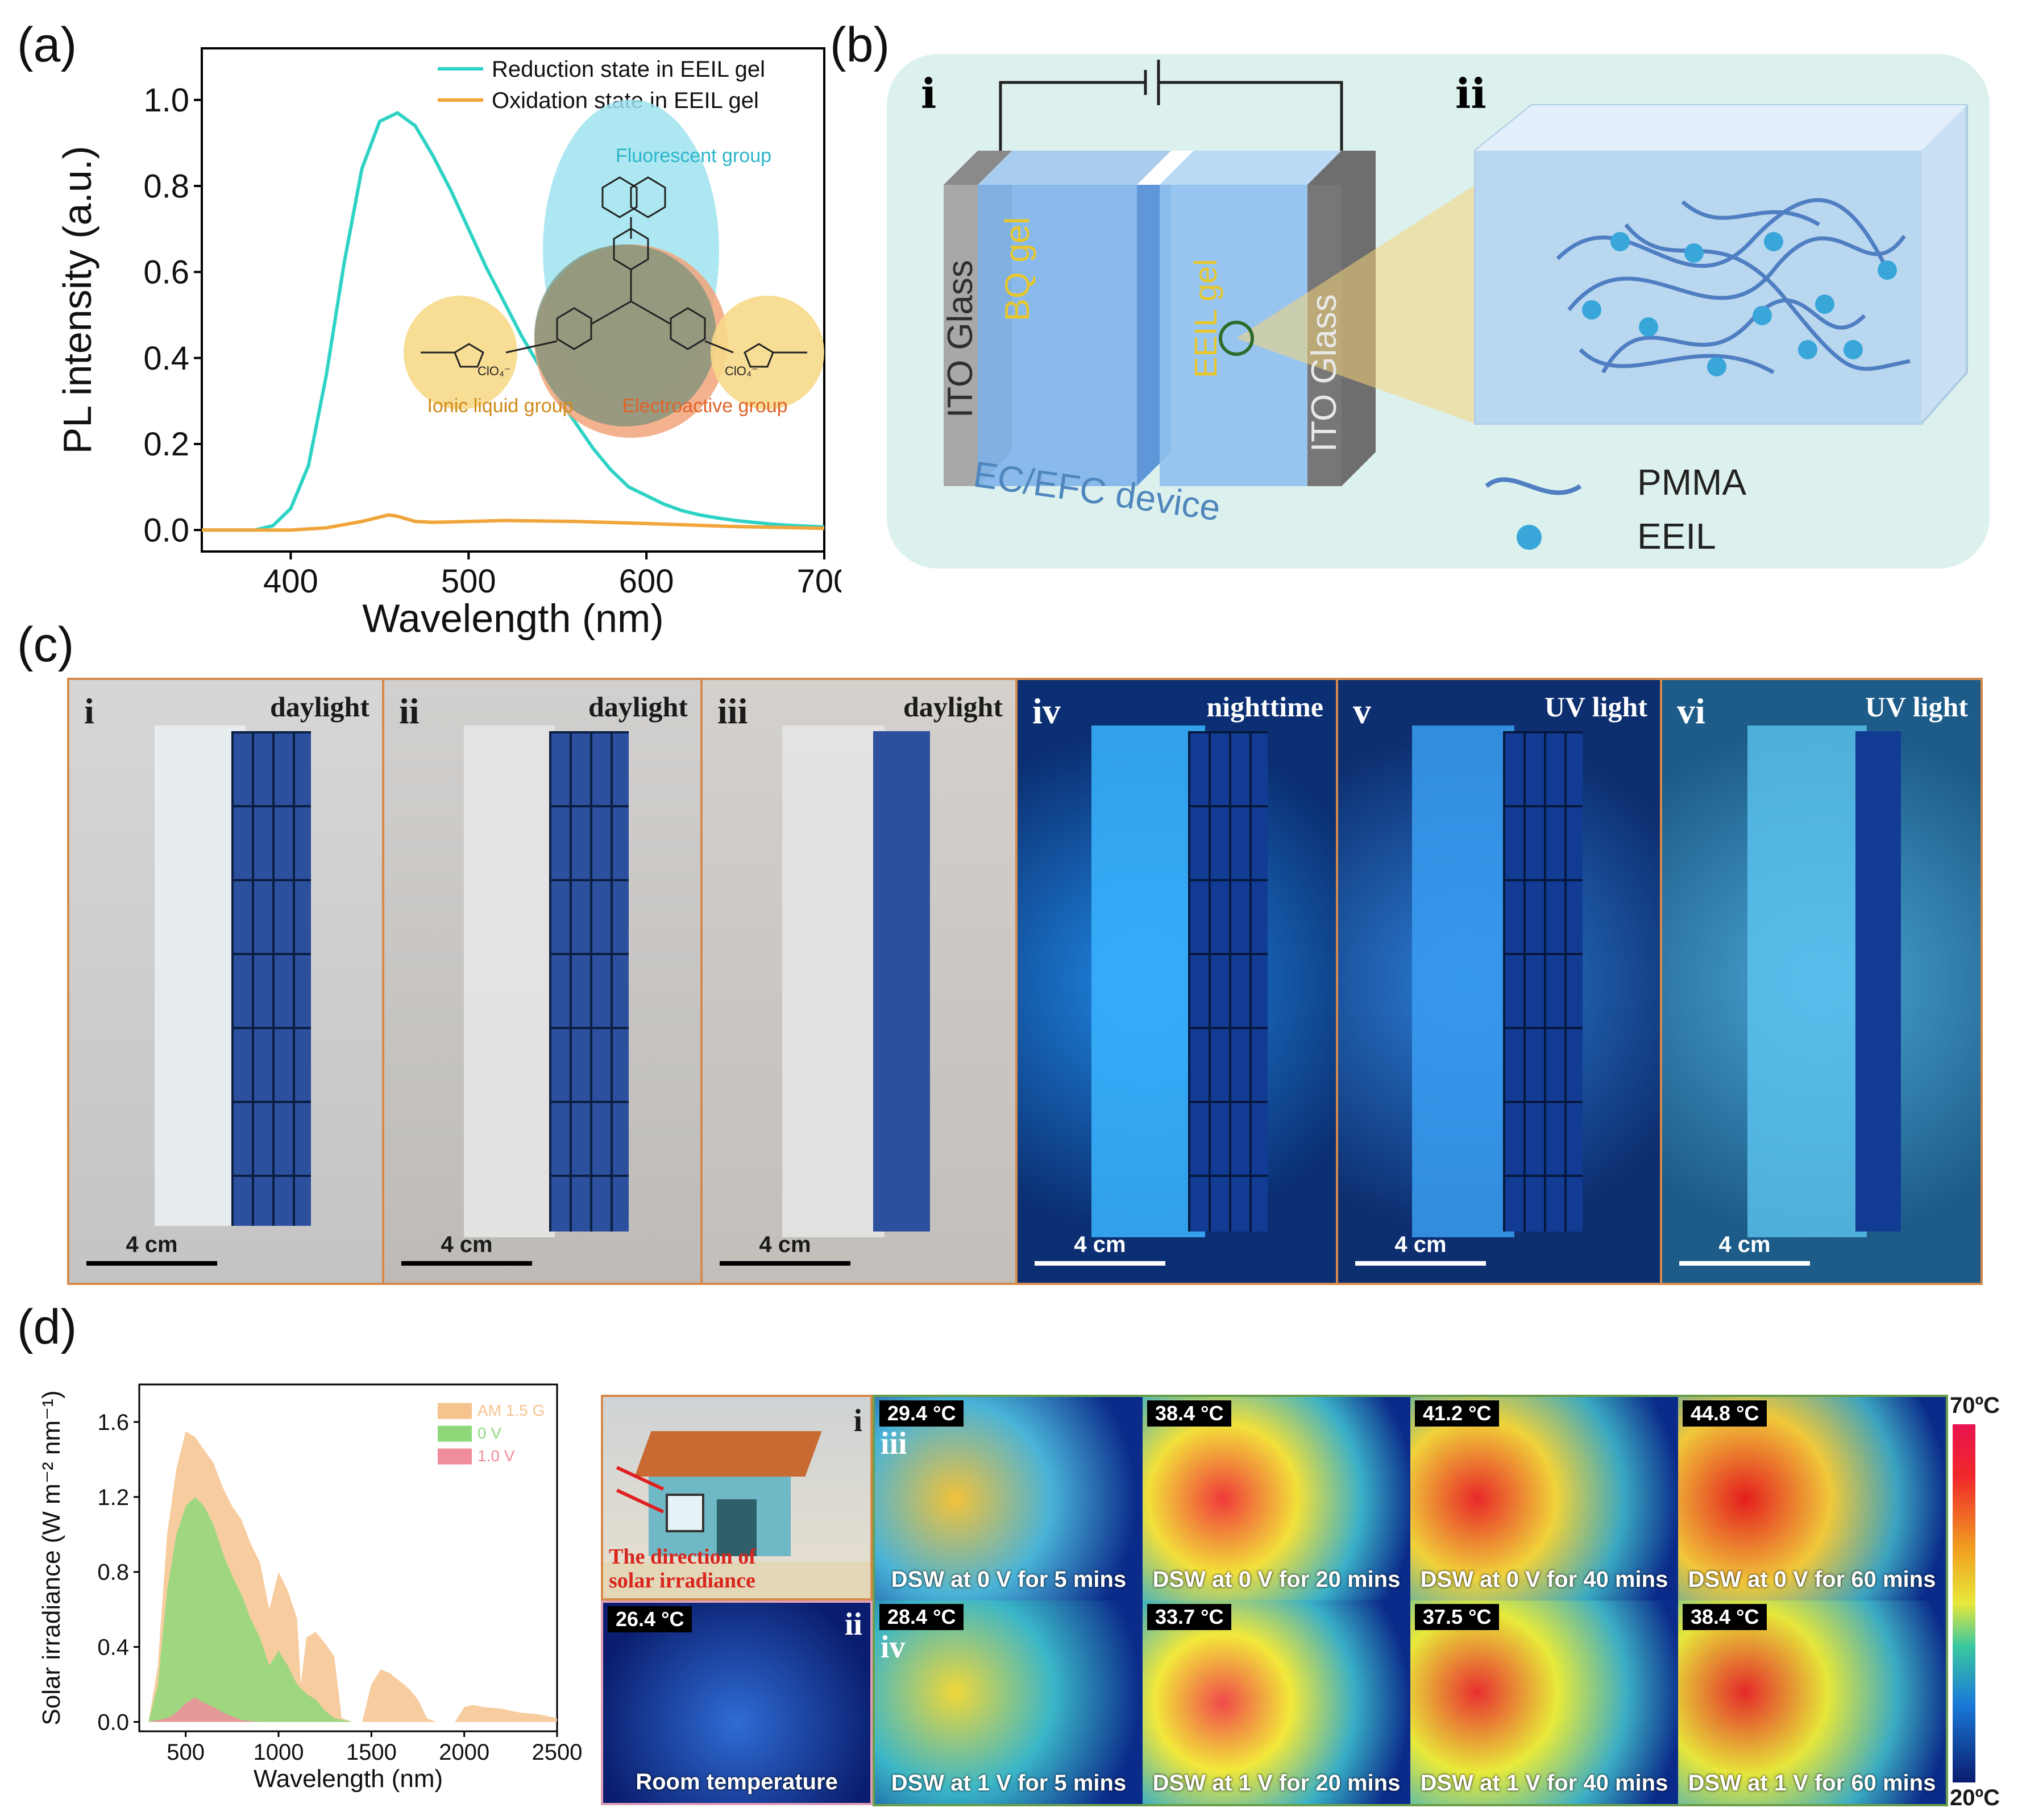 The width and height of the screenshot is (2022, 1820). Describe the element at coordinates (1691, 711) in the screenshot. I see `photo-vi-roman: vi` at that location.